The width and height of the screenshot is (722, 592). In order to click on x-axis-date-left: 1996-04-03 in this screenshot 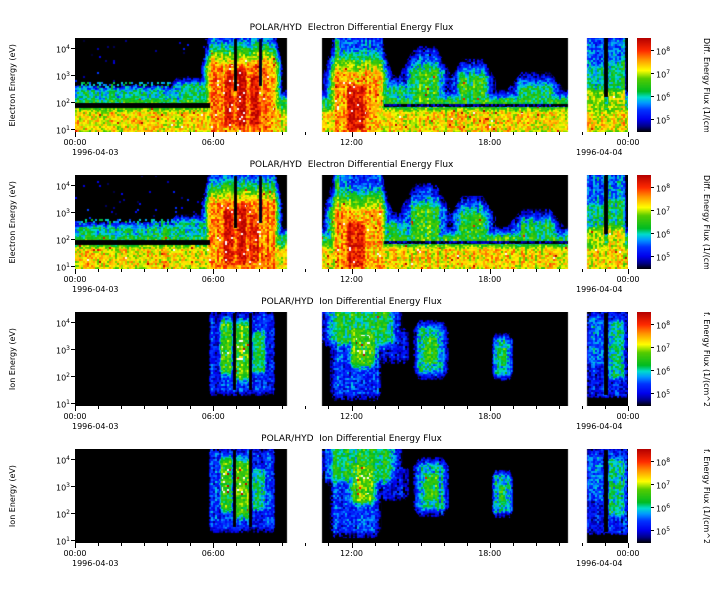, I will do `click(95, 563)`.